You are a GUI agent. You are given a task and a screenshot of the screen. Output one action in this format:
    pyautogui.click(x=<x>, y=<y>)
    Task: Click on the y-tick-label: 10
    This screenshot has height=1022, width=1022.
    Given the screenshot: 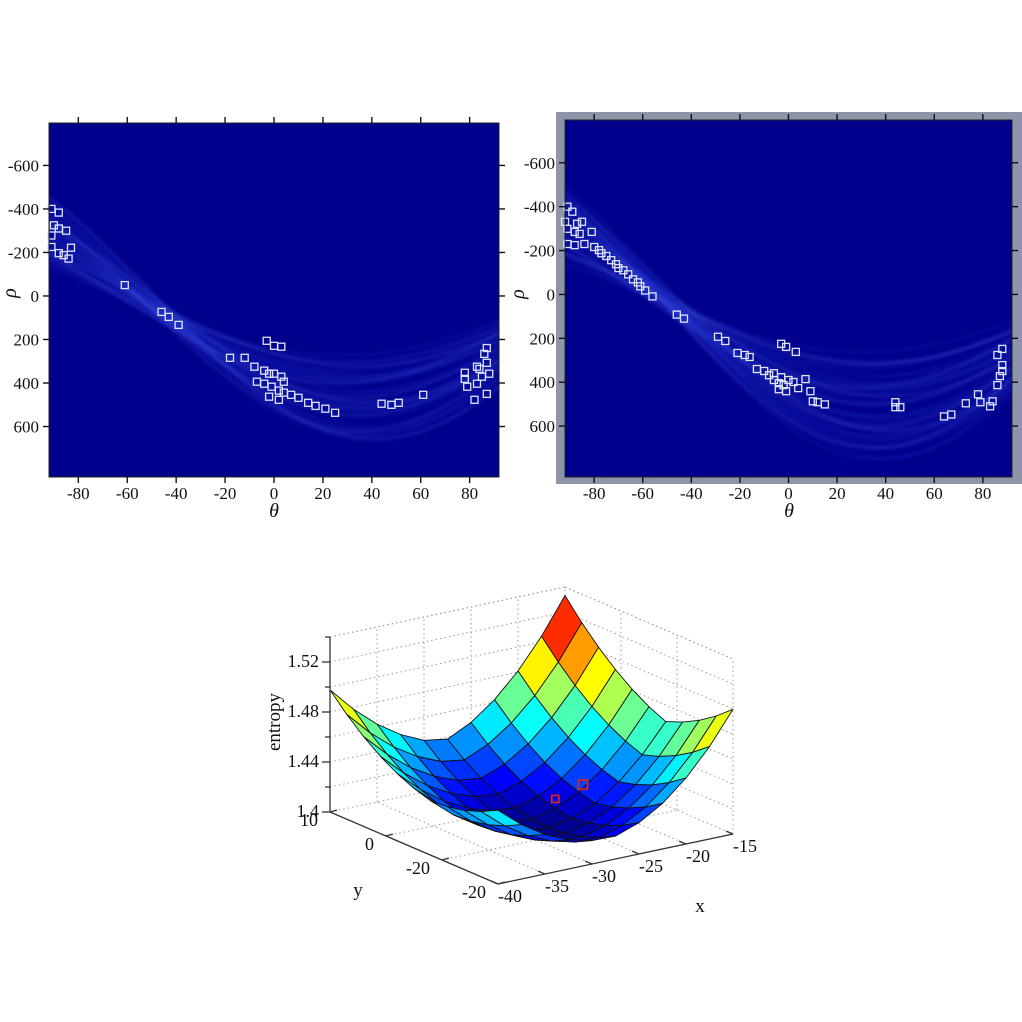 What is the action you would take?
    pyautogui.click(x=309, y=820)
    